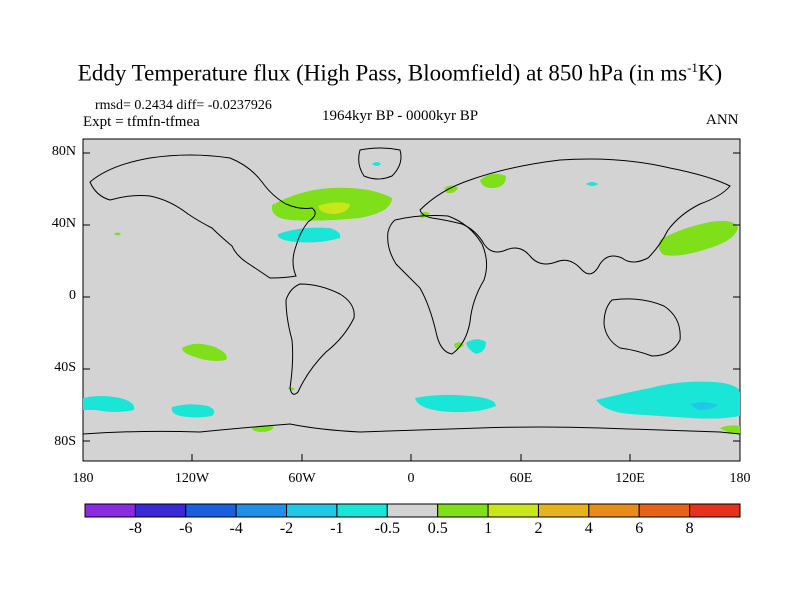 The width and height of the screenshot is (800, 600). What do you see at coordinates (488, 528) in the screenshot?
I see `colorbar-label: 1` at bounding box center [488, 528].